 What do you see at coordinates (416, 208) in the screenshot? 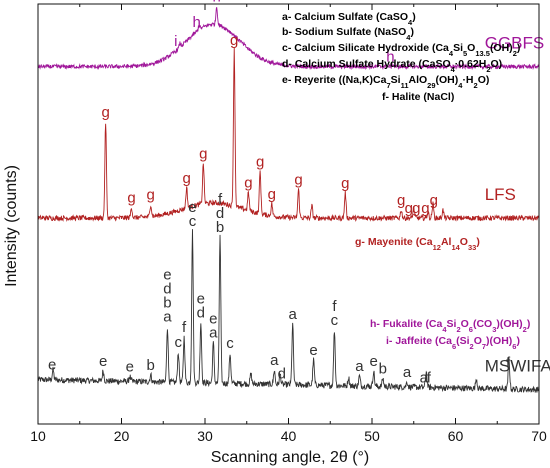
I see `peak-label-lfs-13-0: g` at bounding box center [416, 208].